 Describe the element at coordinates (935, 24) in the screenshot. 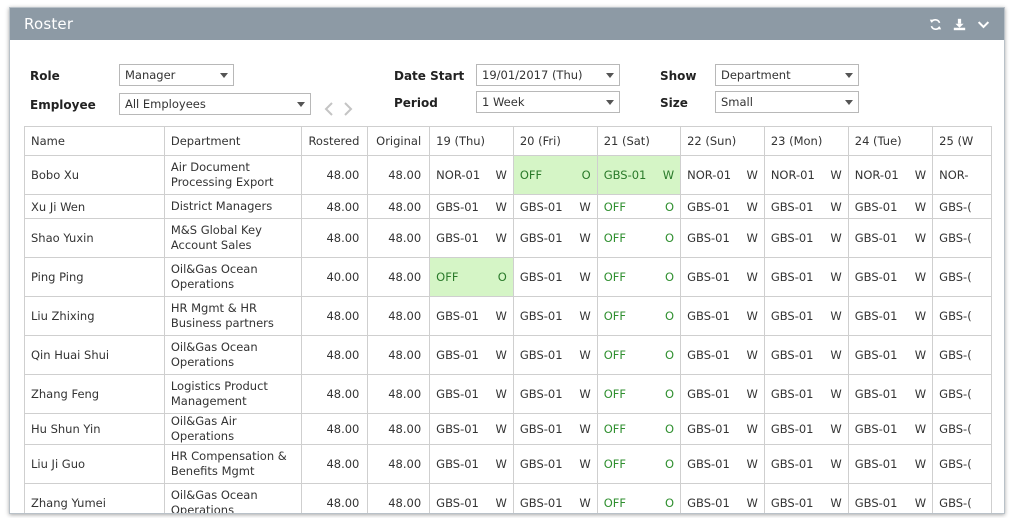

I see `refresh-icon` at that location.